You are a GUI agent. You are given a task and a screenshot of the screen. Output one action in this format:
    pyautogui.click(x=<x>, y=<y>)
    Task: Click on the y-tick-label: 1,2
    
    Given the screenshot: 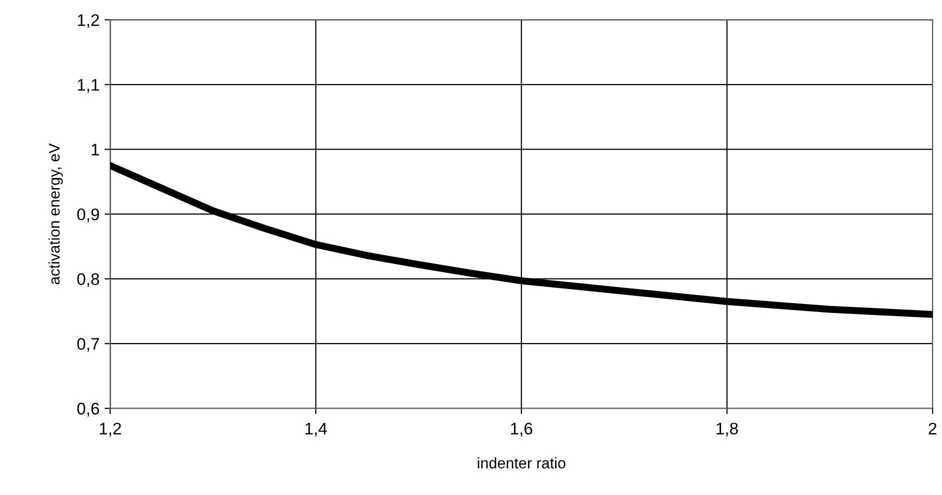 What is the action you would take?
    pyautogui.click(x=88, y=21)
    